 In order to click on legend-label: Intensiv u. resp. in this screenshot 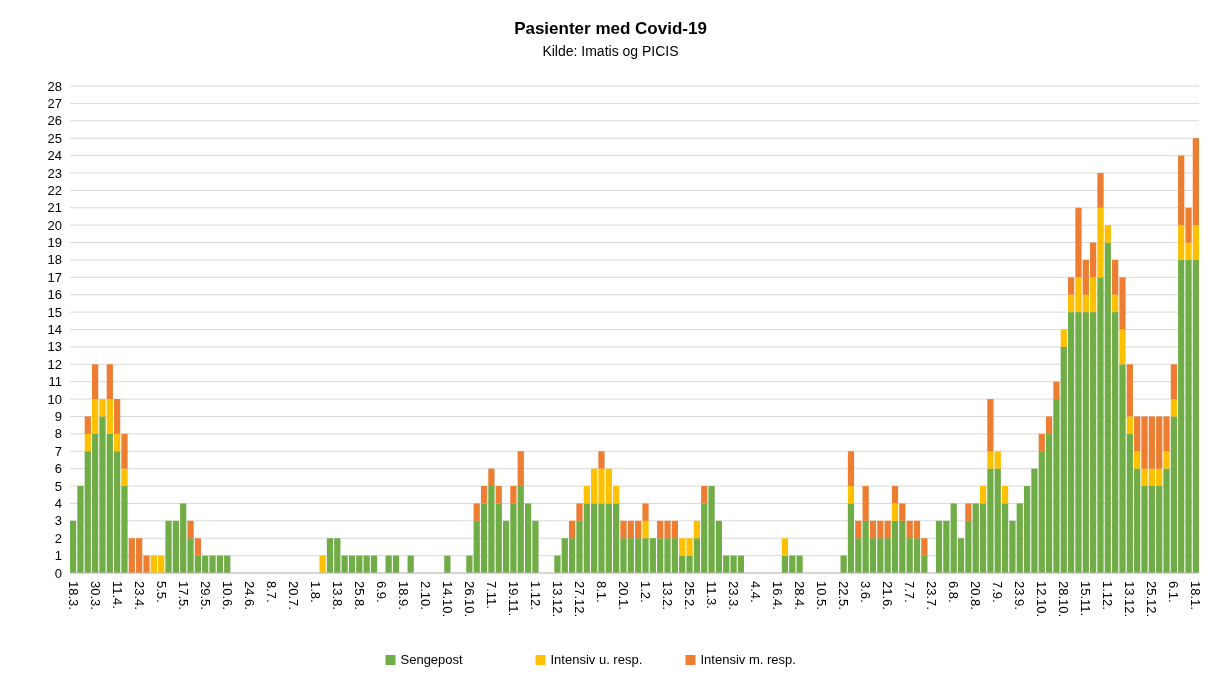, I will do `click(596, 659)`.